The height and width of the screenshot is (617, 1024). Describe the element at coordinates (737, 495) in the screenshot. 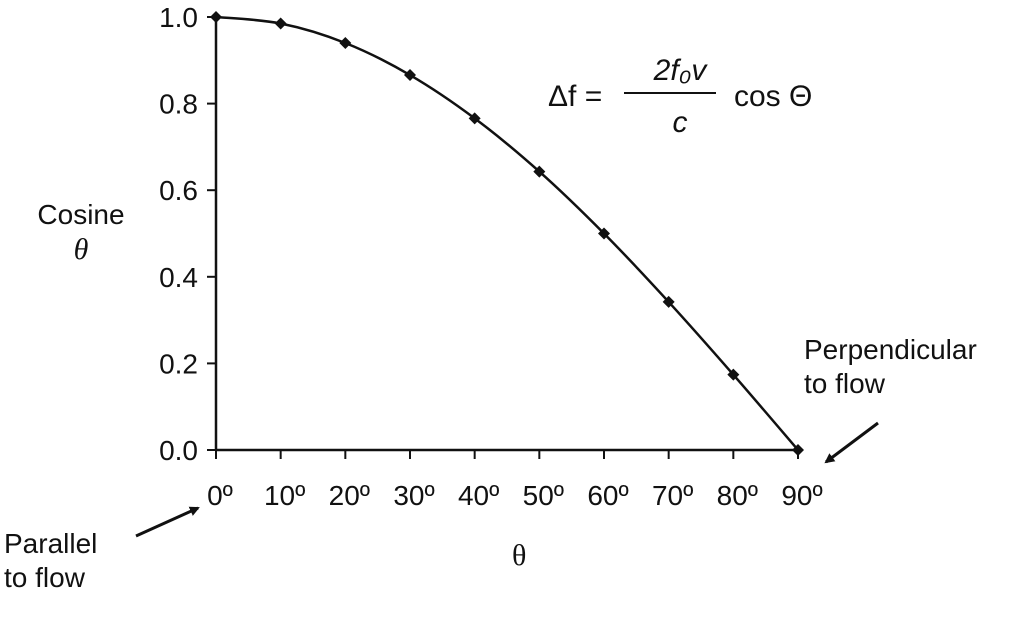

I see `x-tick-label: 80º` at that location.